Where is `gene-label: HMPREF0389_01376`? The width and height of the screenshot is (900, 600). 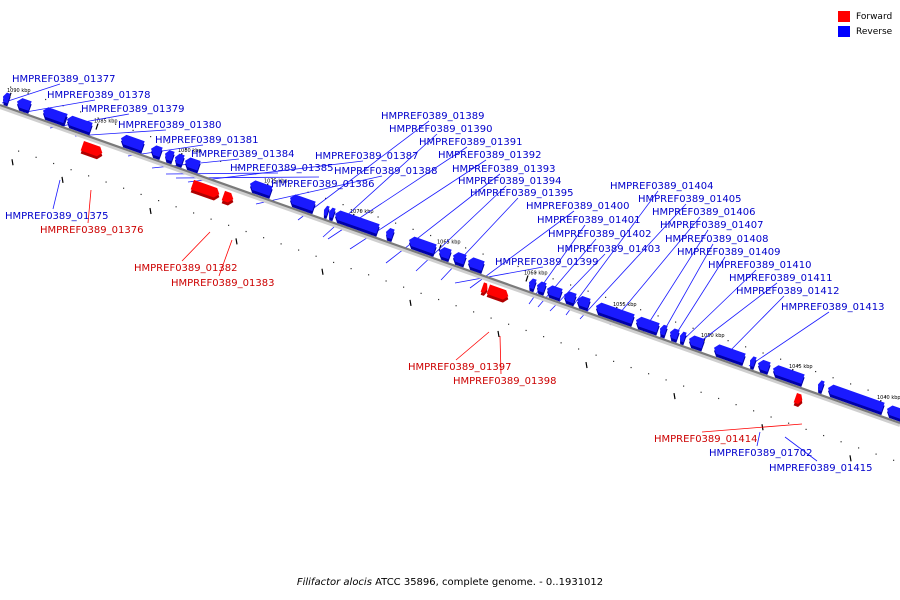
gene-label: HMPREF0389_01376 is located at coordinates (91, 230).